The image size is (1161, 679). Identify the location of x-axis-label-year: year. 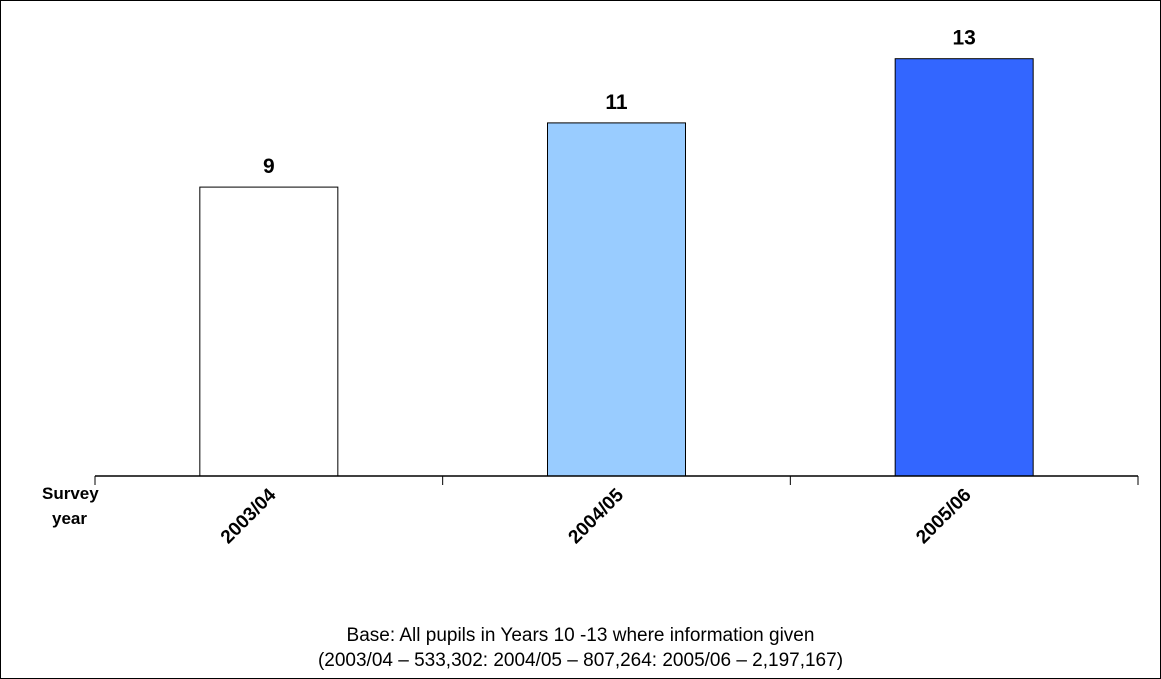
(69, 518).